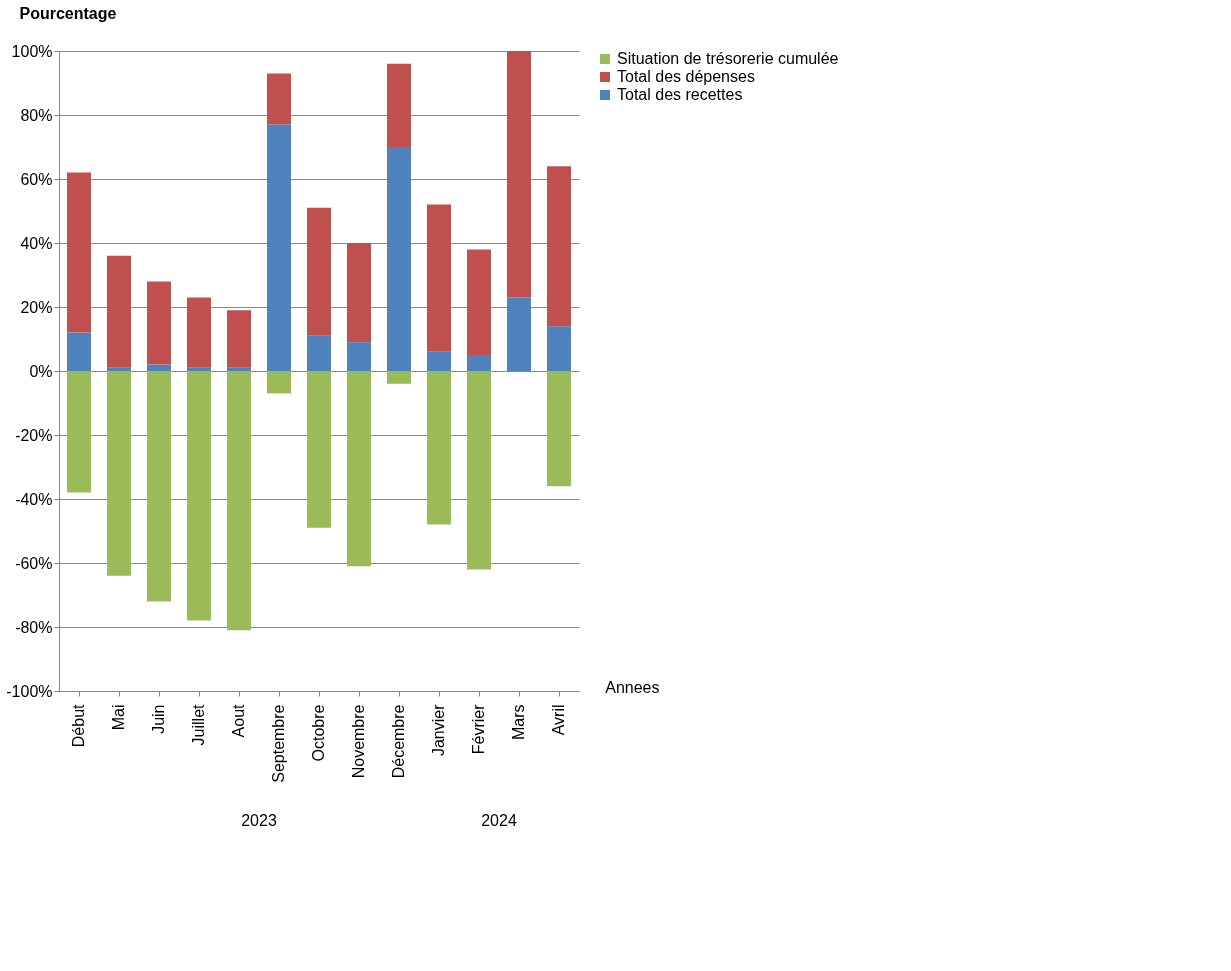 Image resolution: width=1231 pixels, height=971 pixels. I want to click on x-tick-label: Aout, so click(238, 720).